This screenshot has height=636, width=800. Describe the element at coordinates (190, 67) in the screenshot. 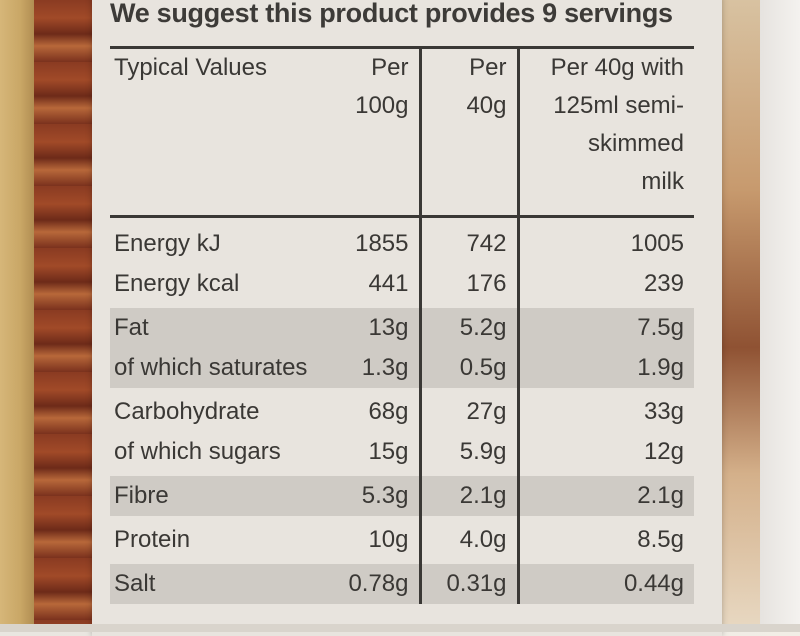

I see `header-typical-values: Typical Values` at that location.